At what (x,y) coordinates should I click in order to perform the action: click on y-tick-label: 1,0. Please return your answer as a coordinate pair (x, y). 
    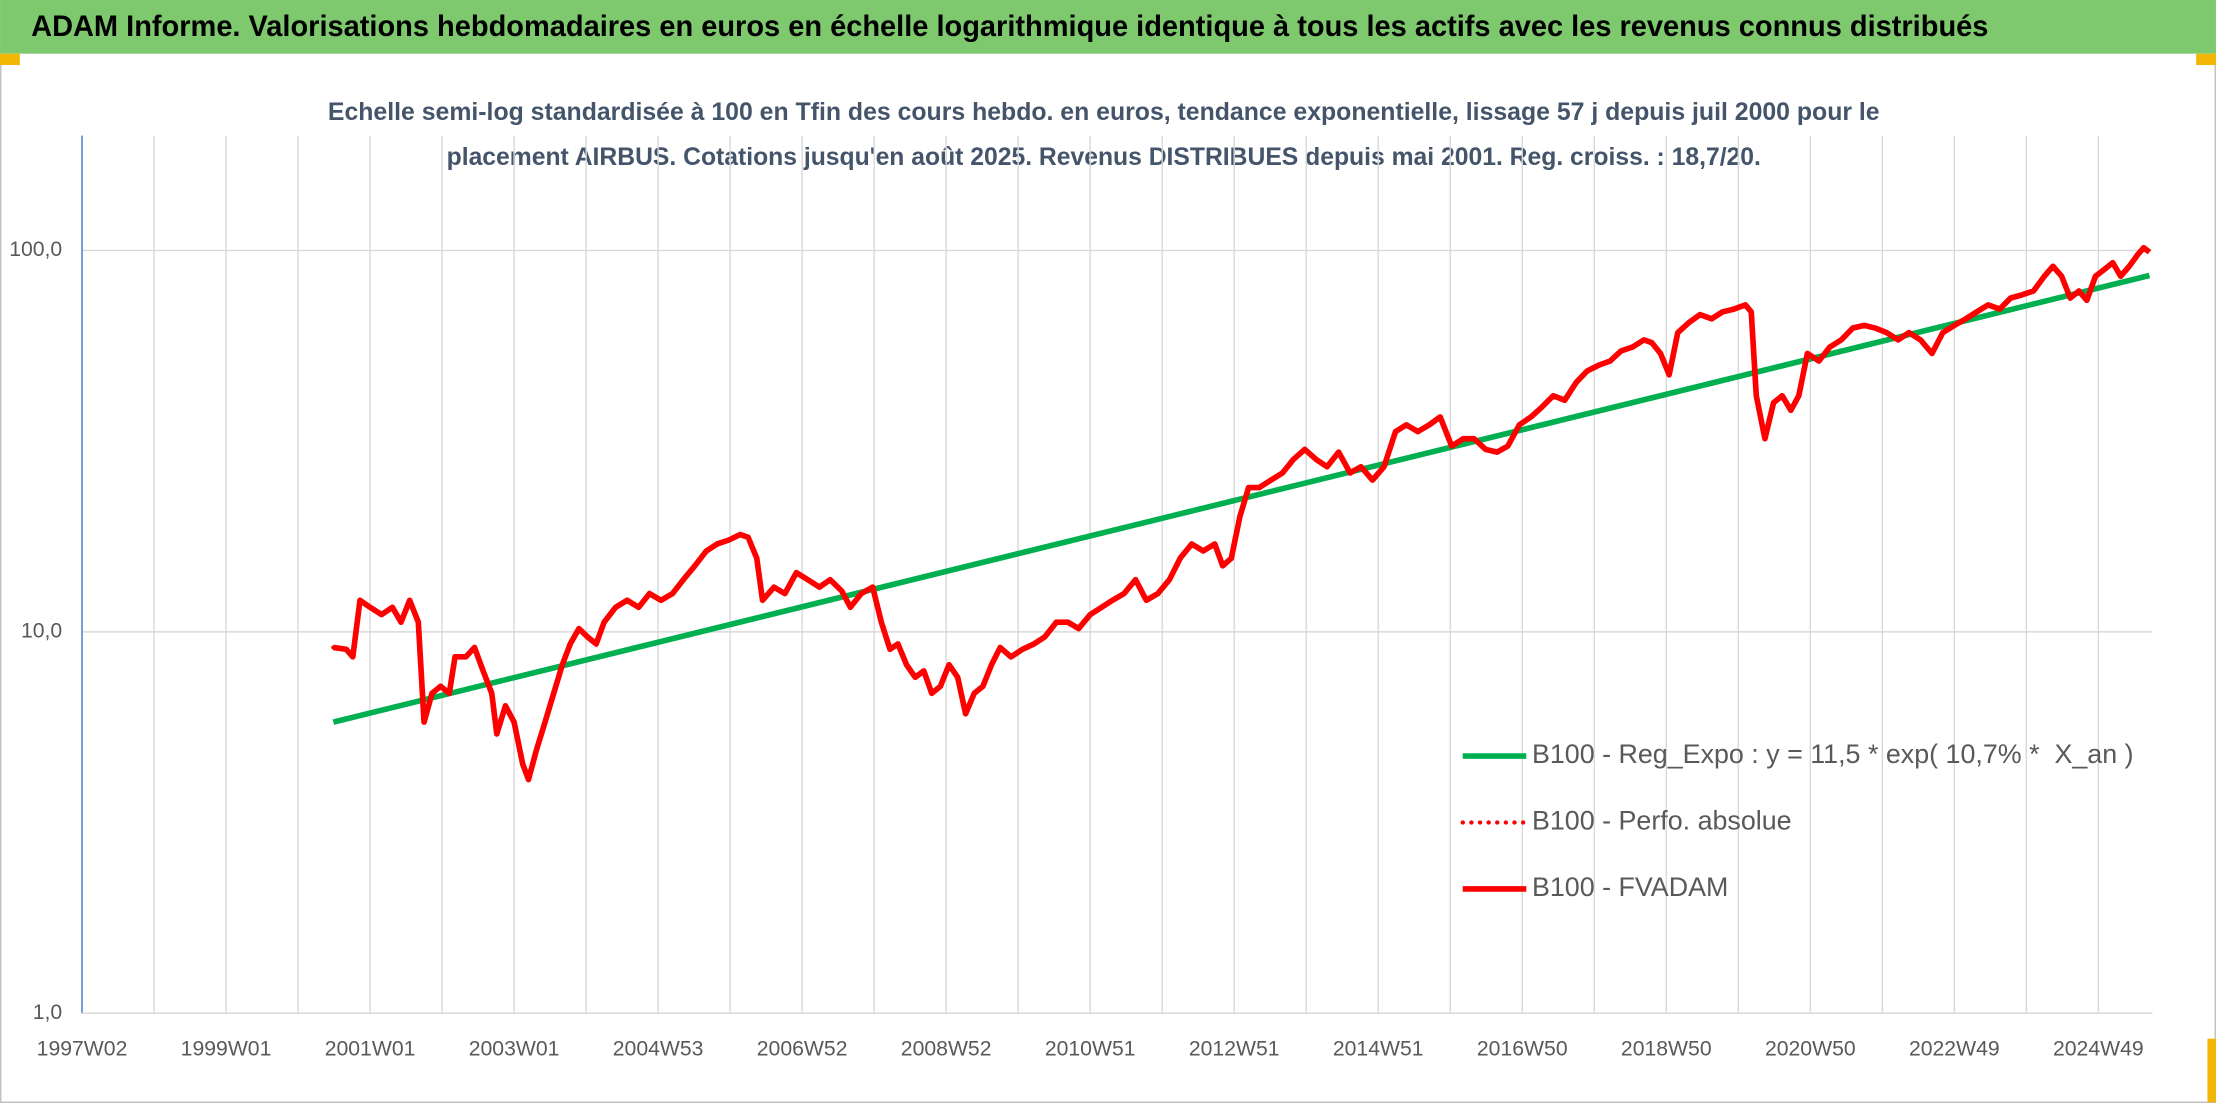
    Looking at the image, I should click on (47, 1012).